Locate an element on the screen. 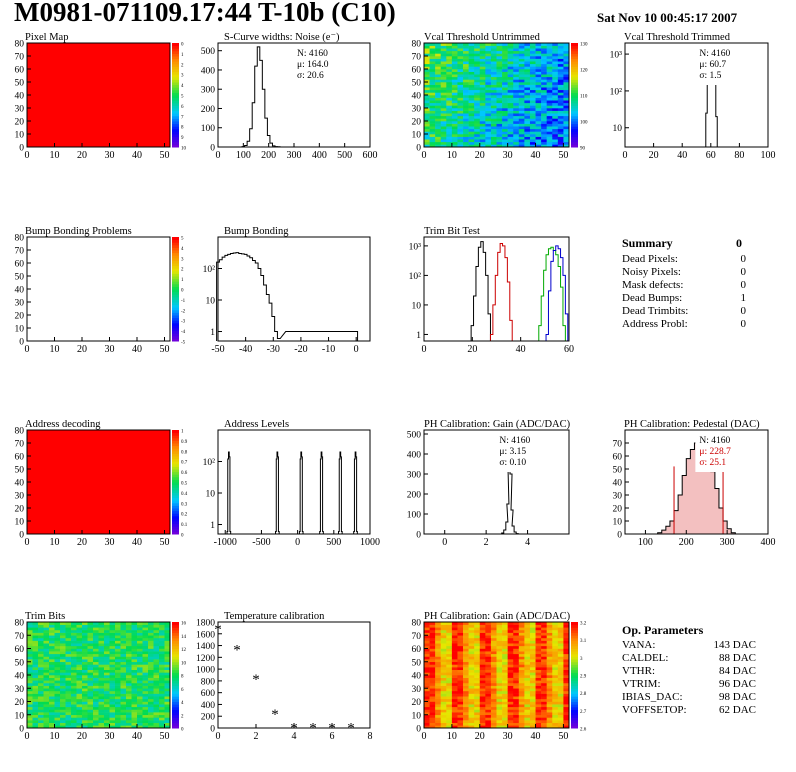 This screenshot has width=796, height=772. colorbar-label: 4 is located at coordinates (182, 249).